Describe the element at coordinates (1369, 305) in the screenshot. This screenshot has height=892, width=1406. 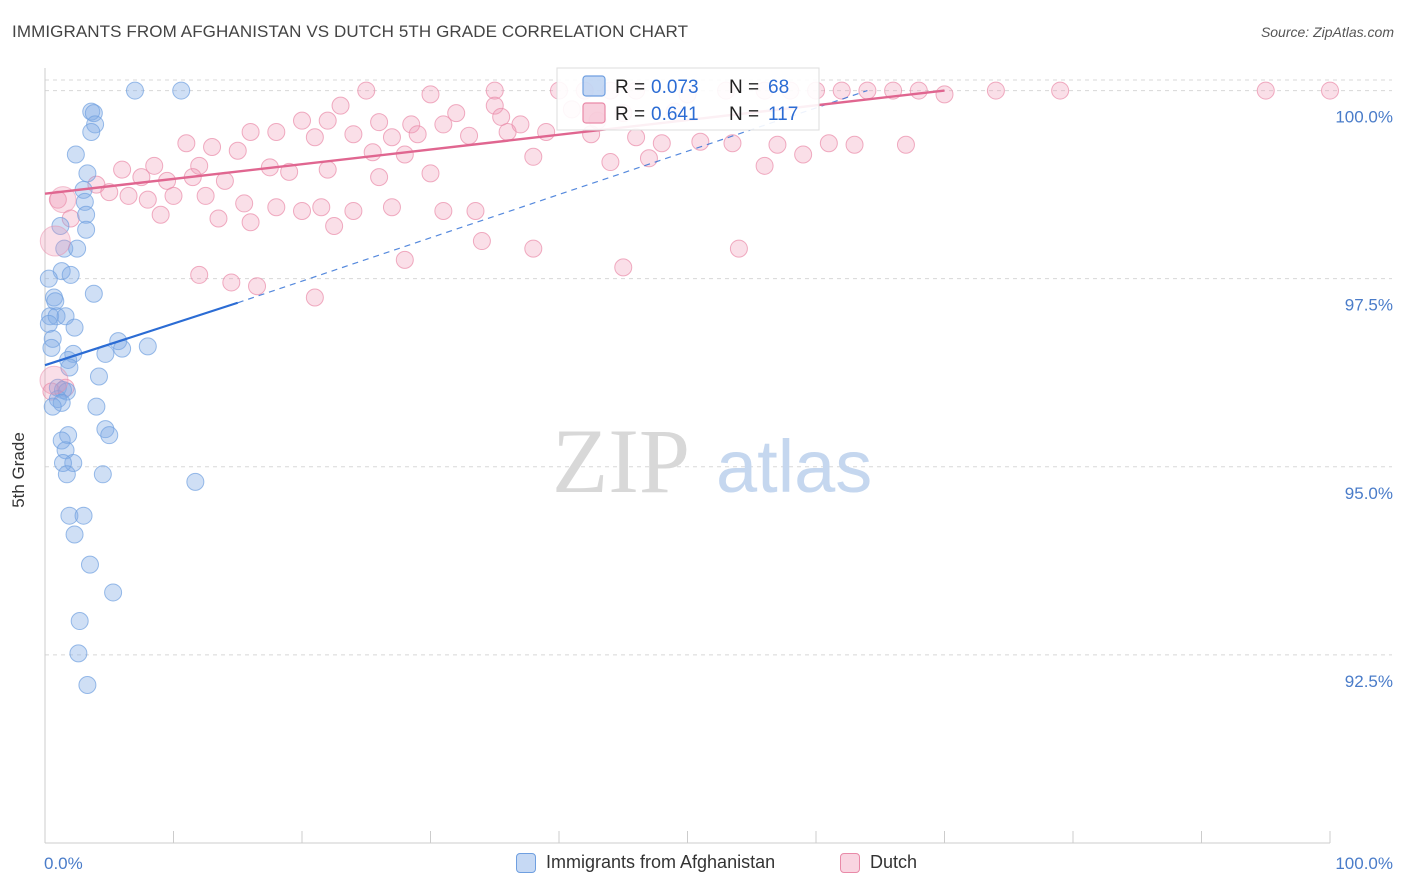
I see `y-tick-label: 97.5%` at that location.